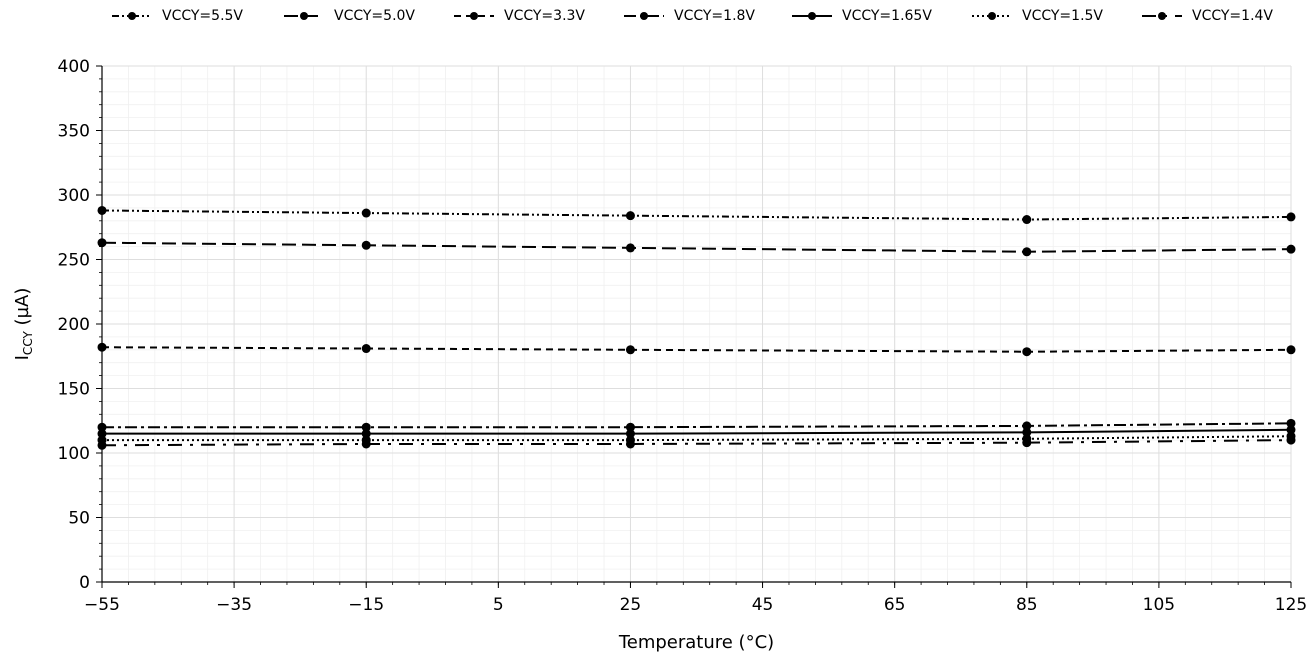  What do you see at coordinates (74, 196) in the screenshot?
I see `y-tick-label: 300` at bounding box center [74, 196].